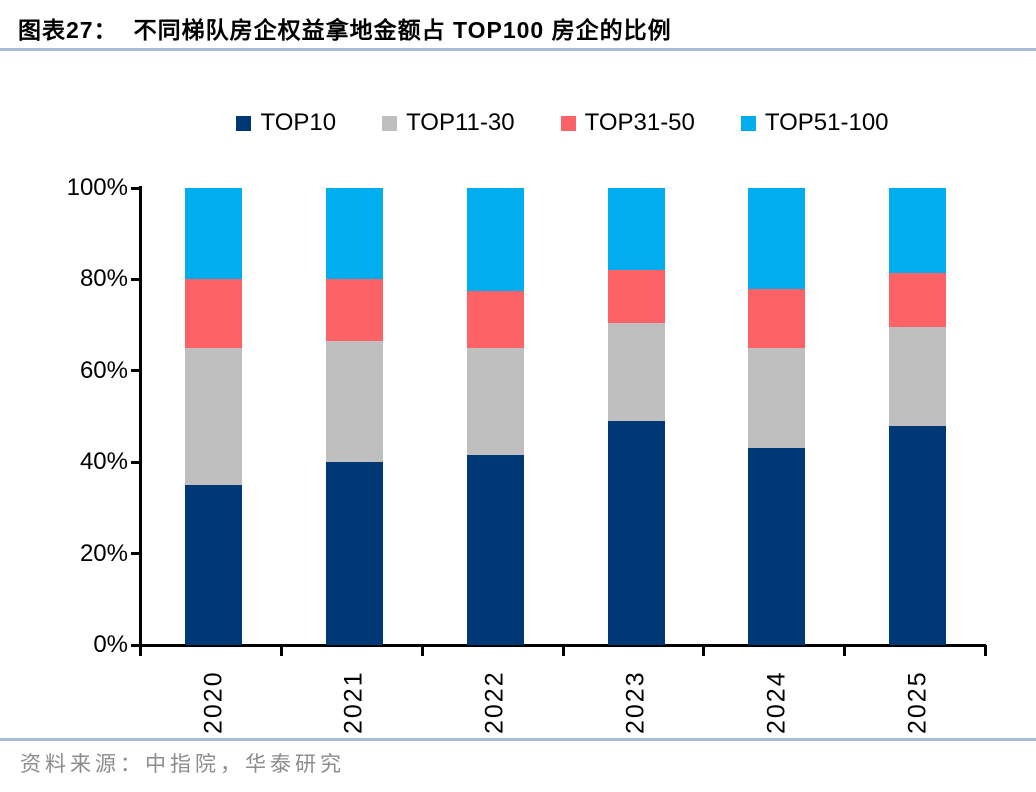 The image size is (1036, 792). What do you see at coordinates (639, 122) in the screenshot?
I see `legend-label: TOP31-50` at bounding box center [639, 122].